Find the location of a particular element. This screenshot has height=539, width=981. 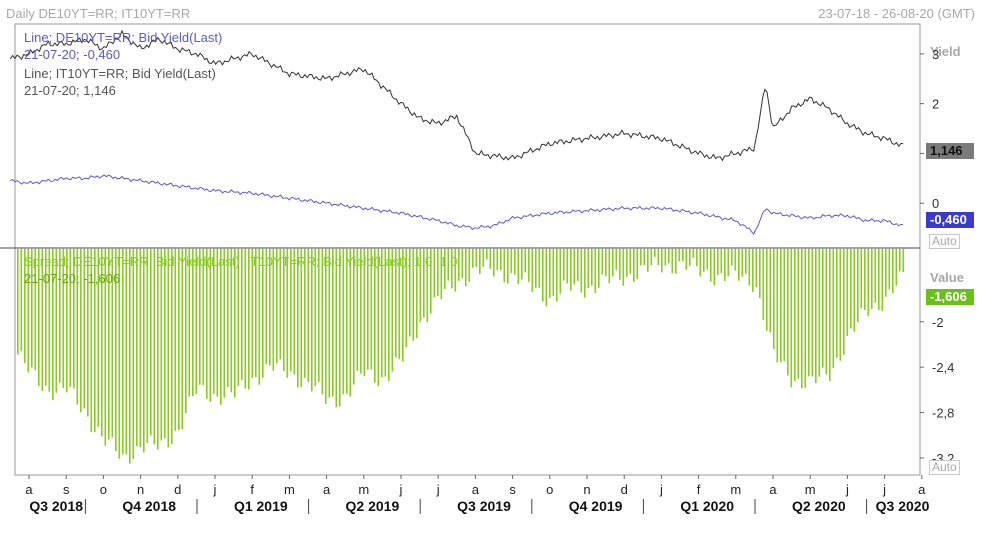

it-tag-bg is located at coordinates (950, 151).